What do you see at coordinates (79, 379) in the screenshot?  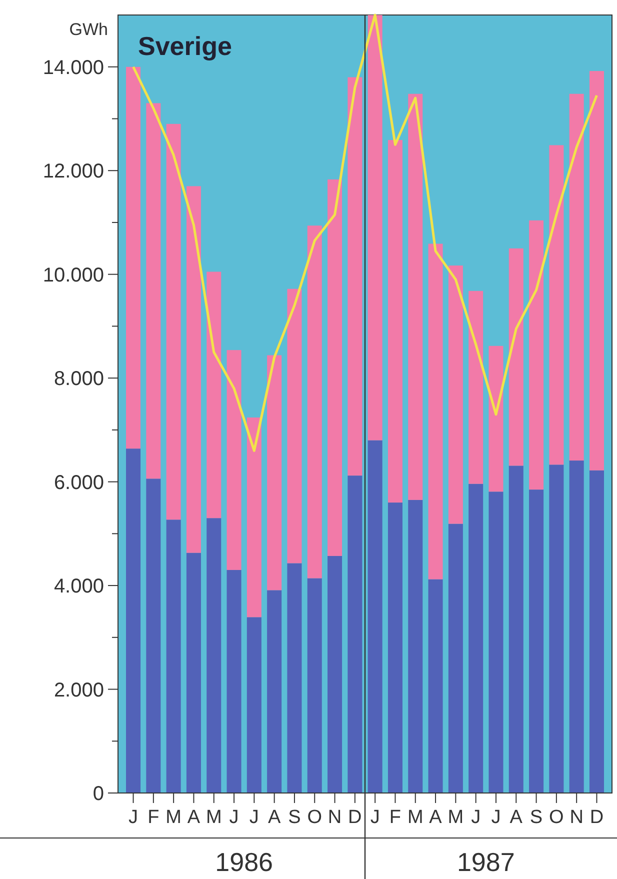 I see `y-tick-label: 8.000` at bounding box center [79, 379].